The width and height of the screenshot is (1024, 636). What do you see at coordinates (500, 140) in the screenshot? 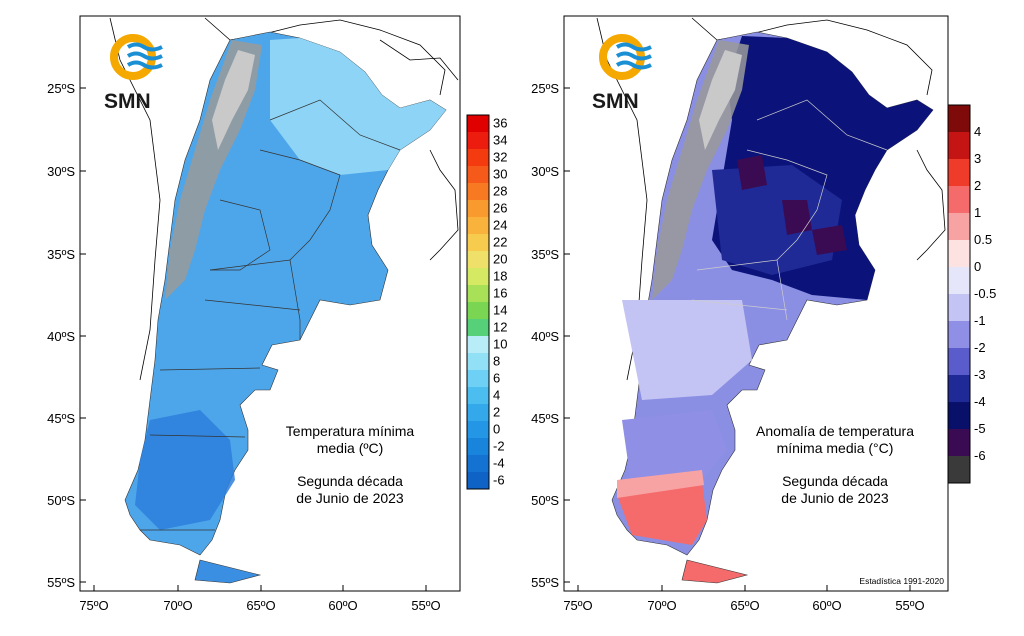
I see `colorbar-label: 34` at bounding box center [500, 140].